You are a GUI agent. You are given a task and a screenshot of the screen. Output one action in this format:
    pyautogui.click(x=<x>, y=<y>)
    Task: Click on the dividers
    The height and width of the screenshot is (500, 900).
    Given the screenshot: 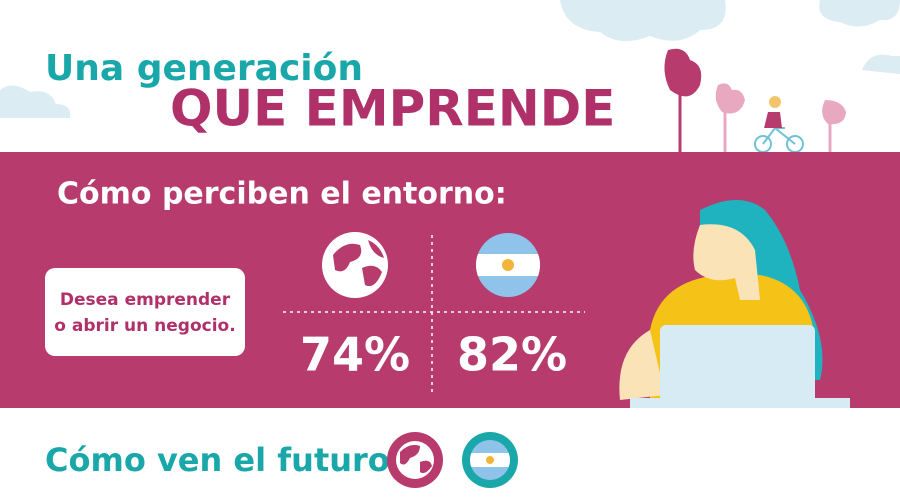 What is the action you would take?
    pyautogui.click(x=434, y=315)
    